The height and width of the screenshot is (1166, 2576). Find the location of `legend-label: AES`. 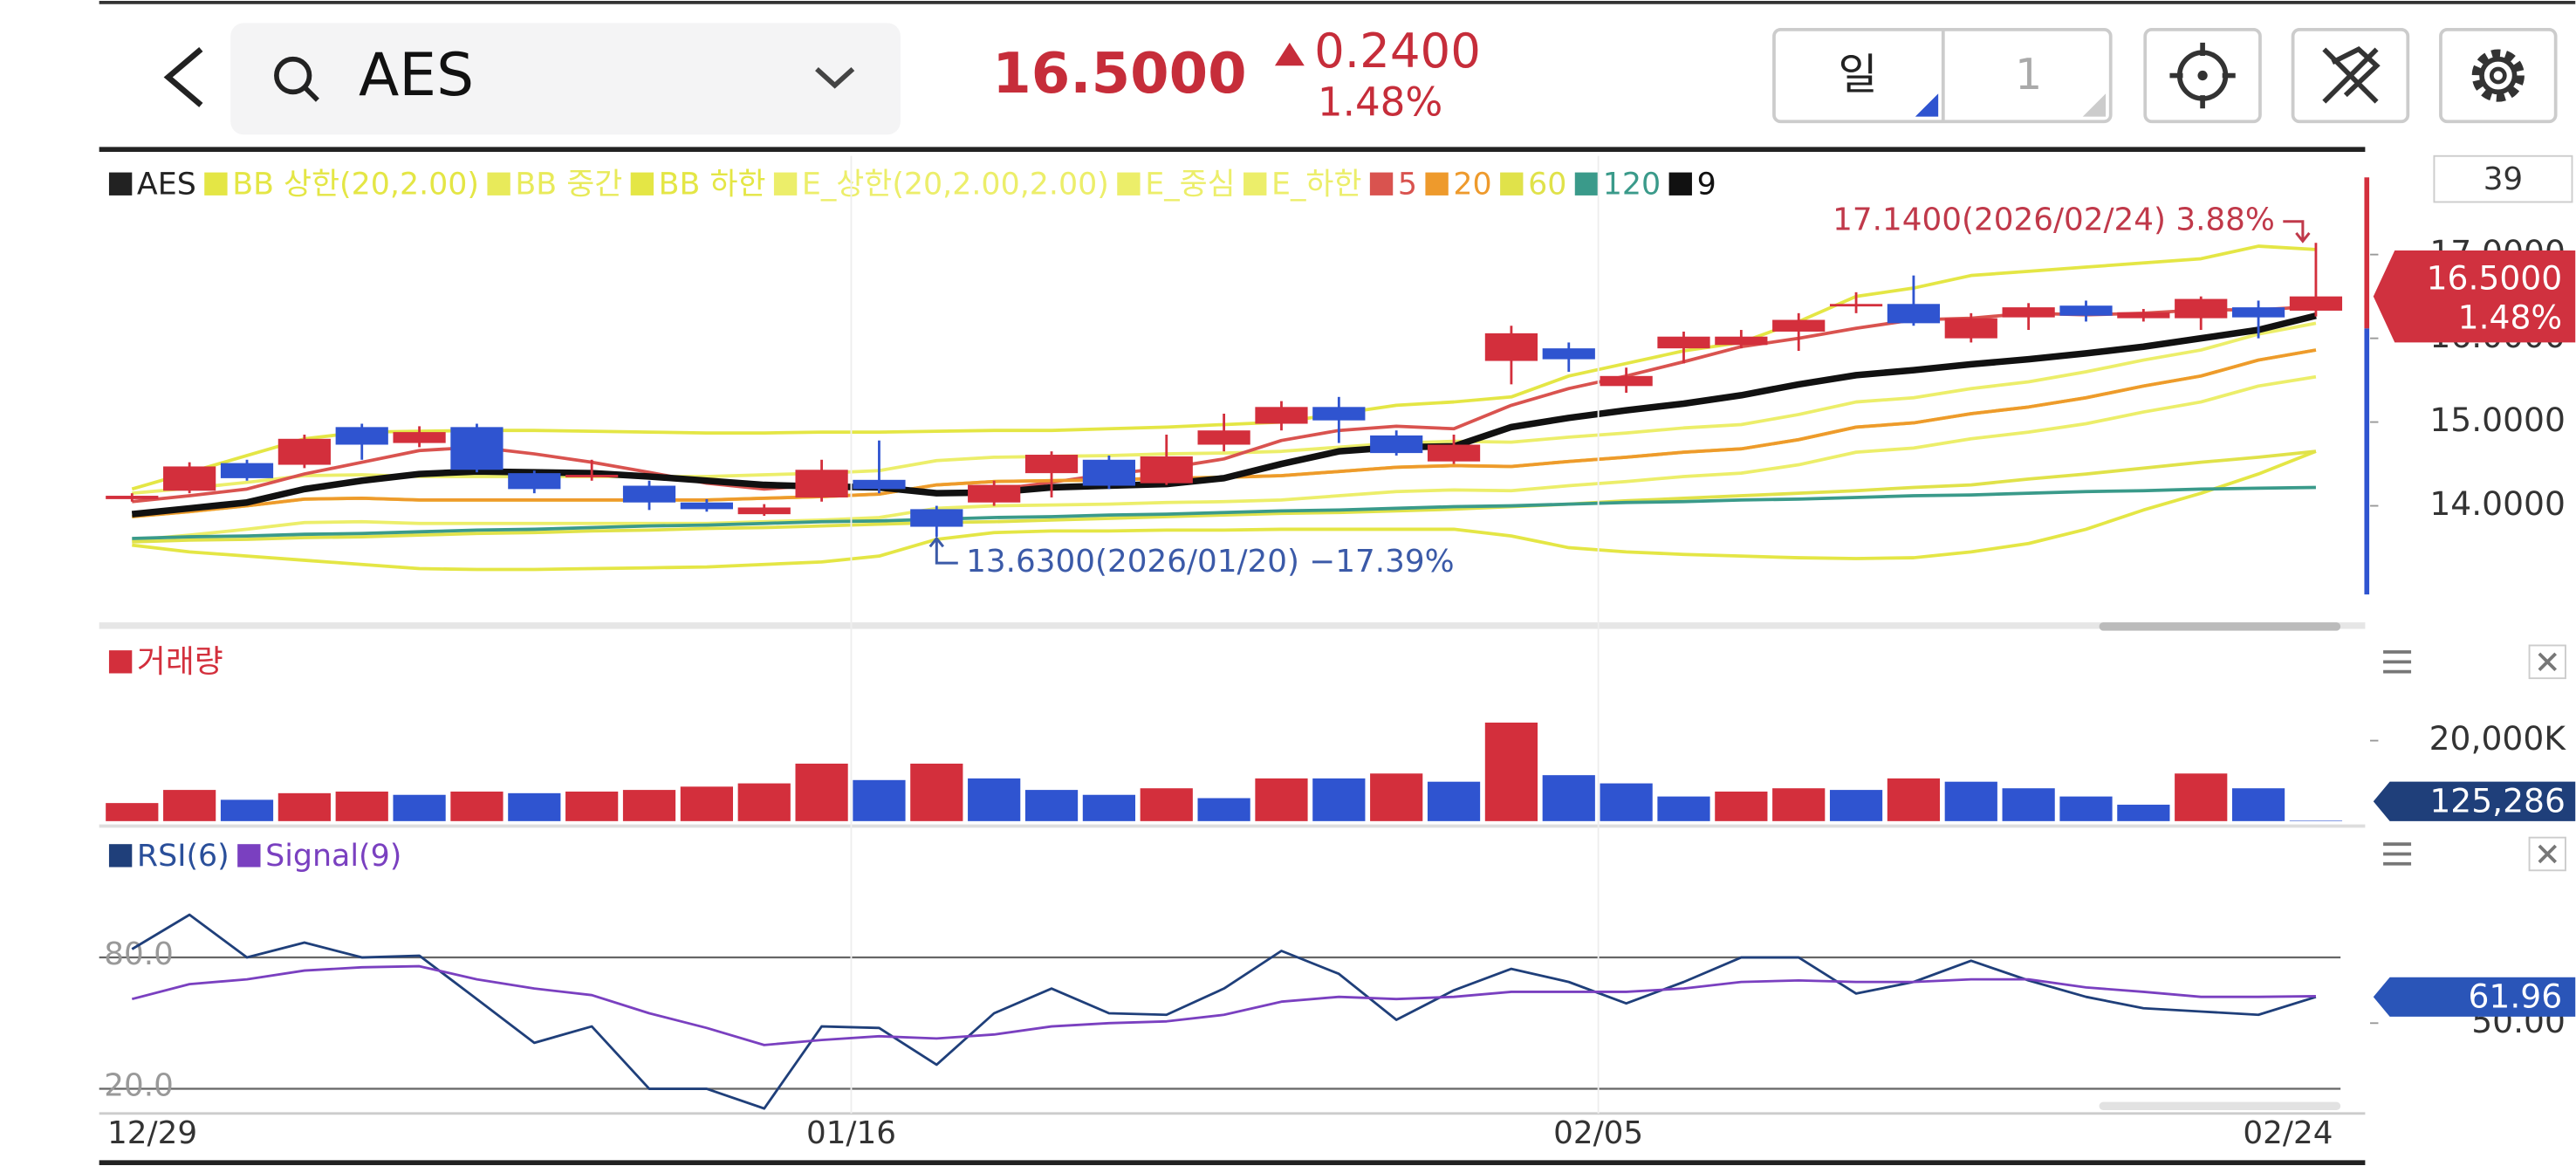

legend-label: AES is located at coordinates (166, 185).